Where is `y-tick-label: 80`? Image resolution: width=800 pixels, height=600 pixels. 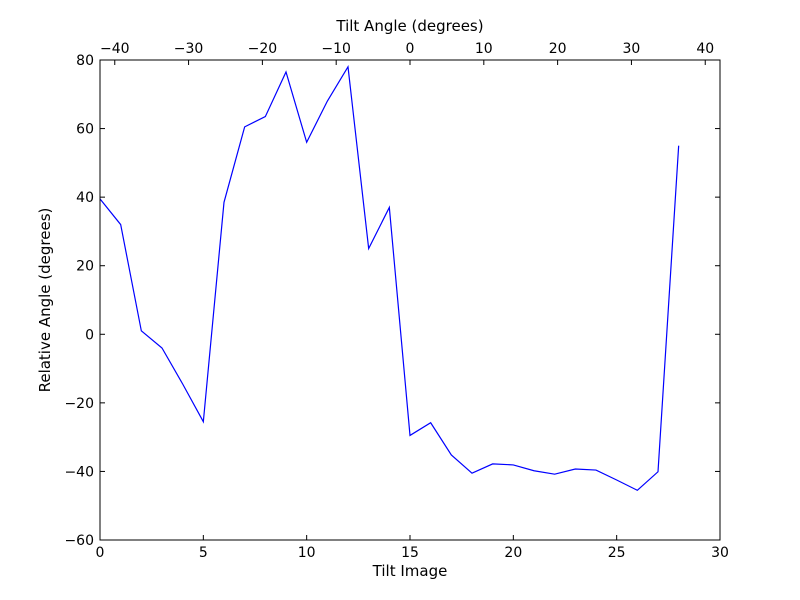
y-tick-label: 80 is located at coordinates (85, 61).